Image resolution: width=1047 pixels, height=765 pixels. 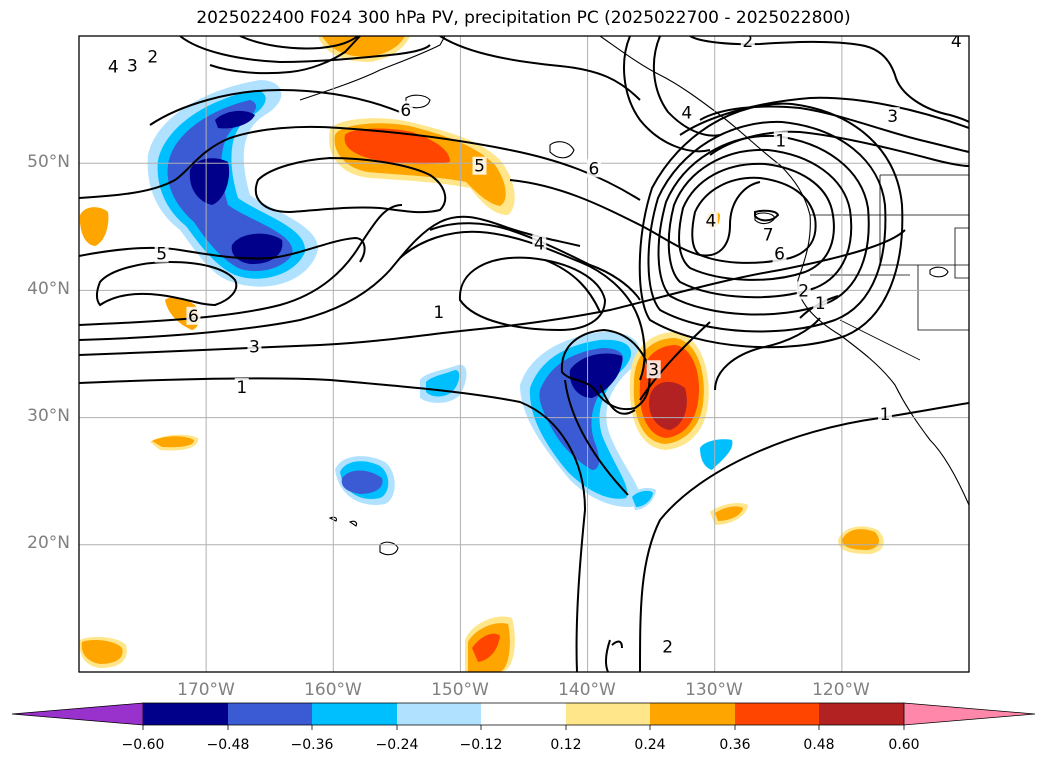 What do you see at coordinates (460, 690) in the screenshot?
I see `lon-label-150w: 150°W` at bounding box center [460, 690].